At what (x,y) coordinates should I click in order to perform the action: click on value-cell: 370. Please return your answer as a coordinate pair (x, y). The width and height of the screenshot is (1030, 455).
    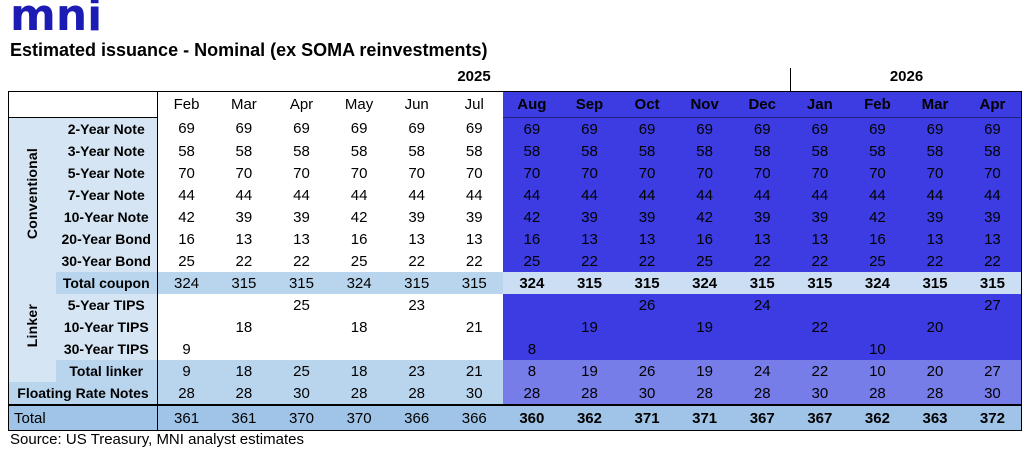
    Looking at the image, I should click on (301, 417).